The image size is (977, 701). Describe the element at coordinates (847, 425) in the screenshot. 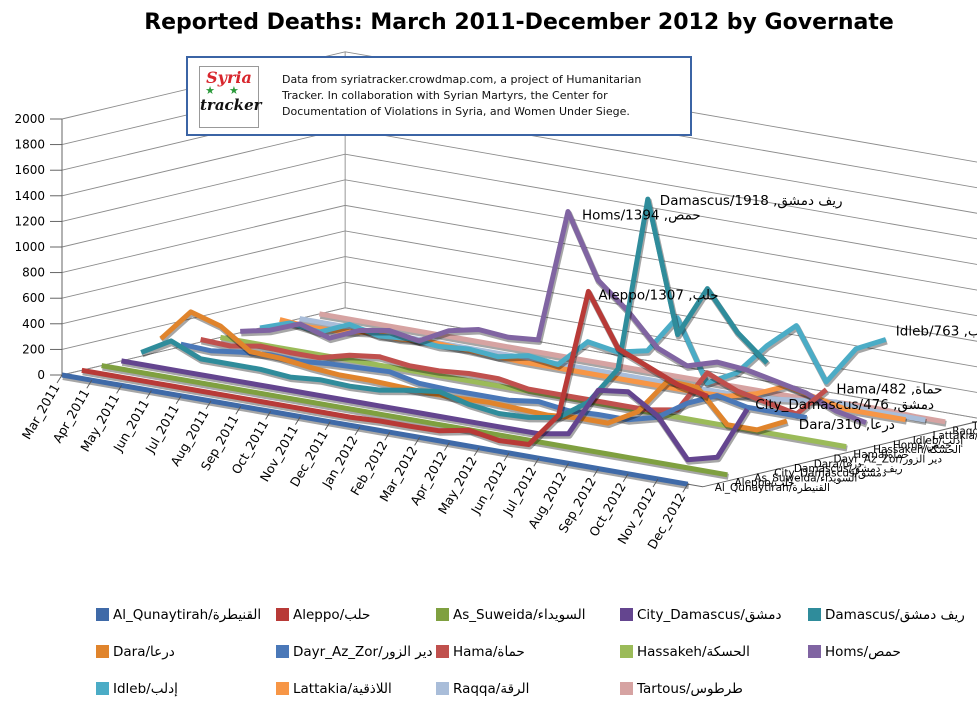

I see `data-annotation: Dara/310 ,درعا` at that location.